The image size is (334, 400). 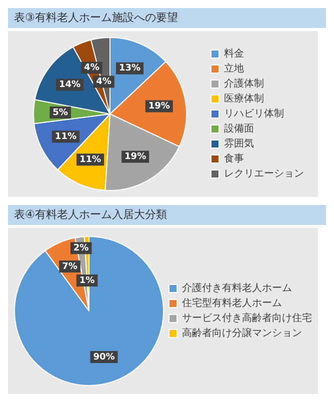 I want to click on data-label: 14%, so click(x=70, y=85).